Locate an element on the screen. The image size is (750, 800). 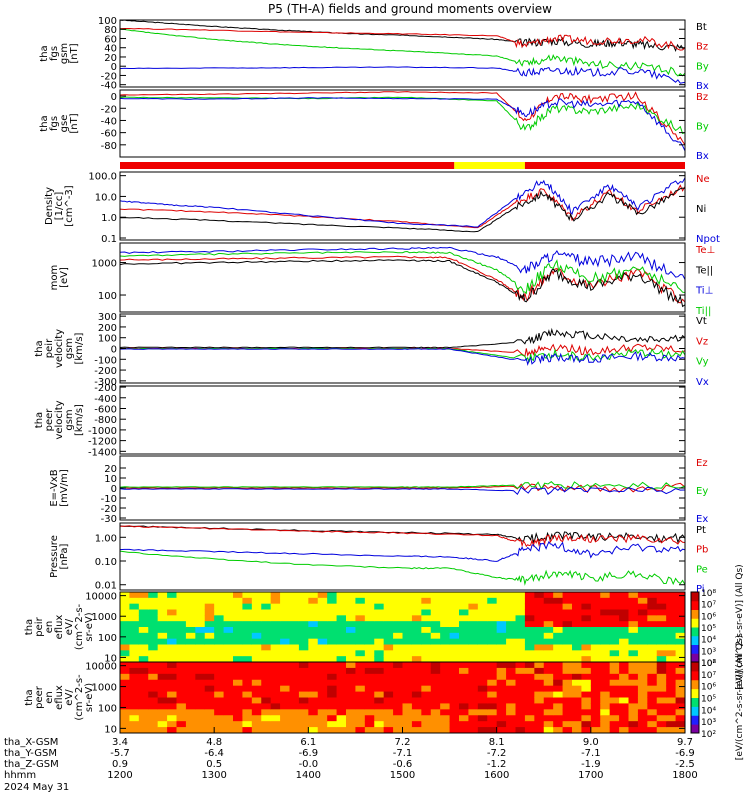
x-axis-date: 2024 May 31 is located at coordinates (36, 787).